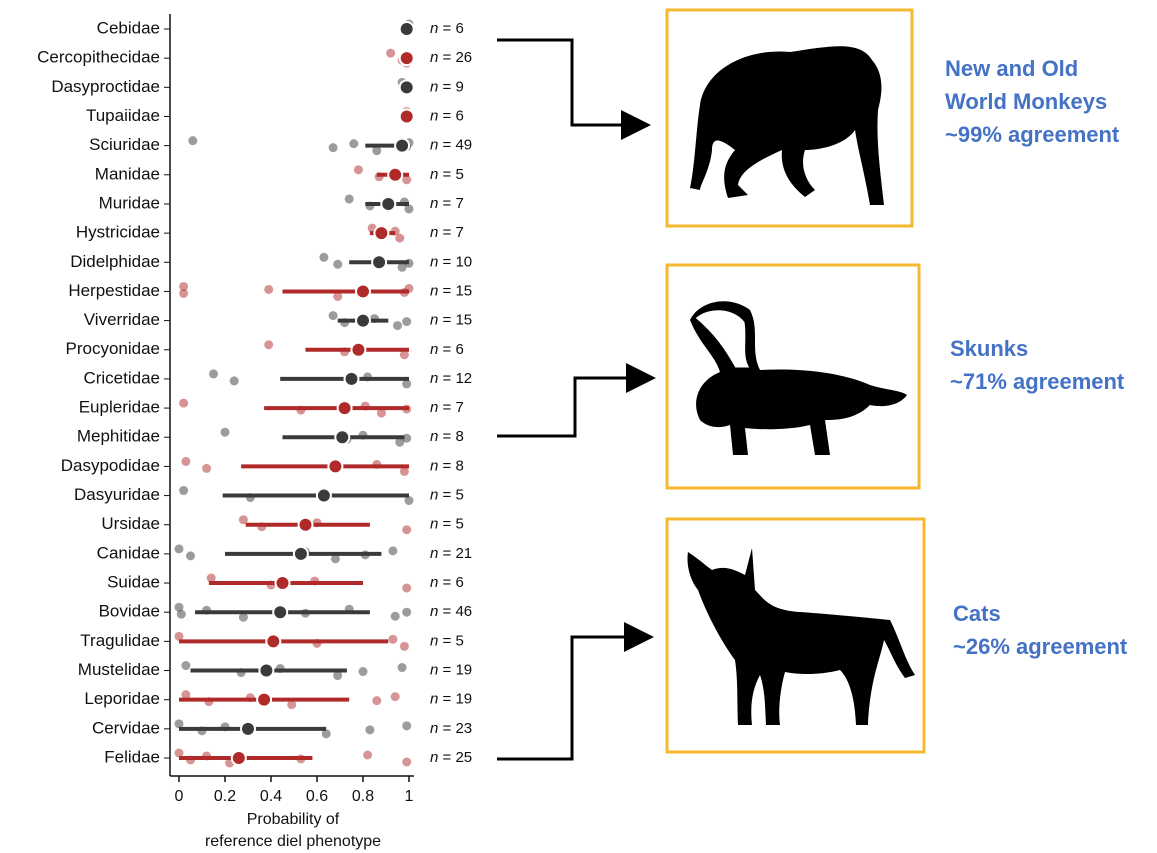 The height and width of the screenshot is (853, 1157). I want to click on n-label: n = 10, so click(451, 261).